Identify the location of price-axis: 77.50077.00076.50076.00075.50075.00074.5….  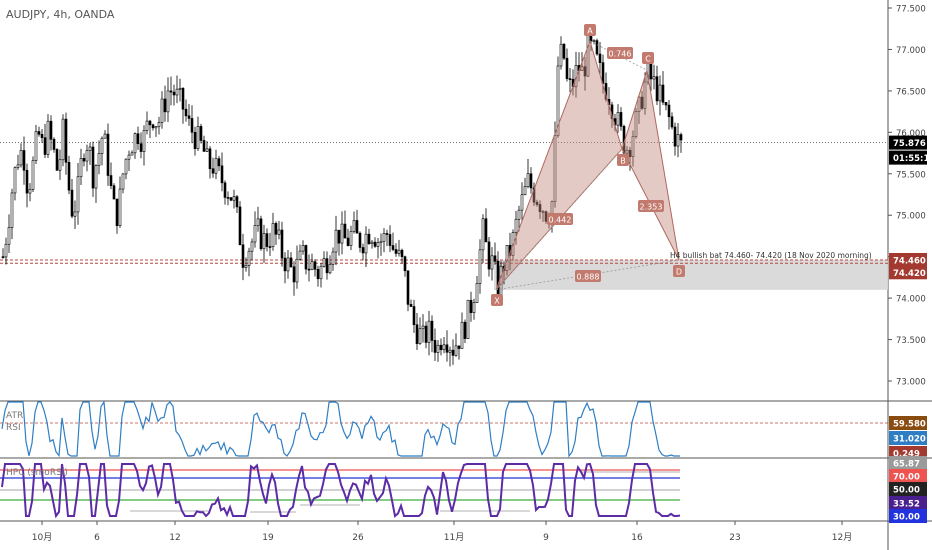
(910, 264).